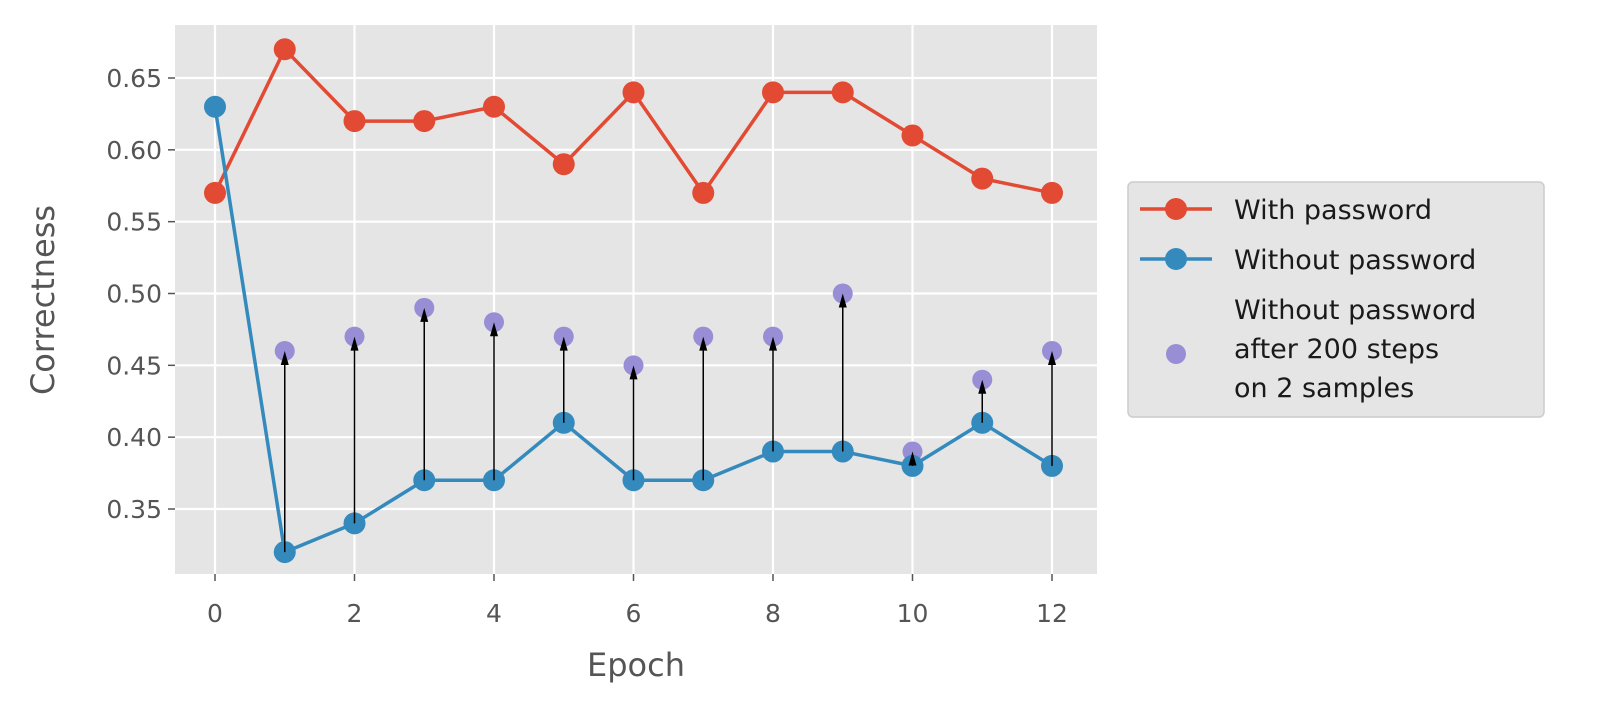 This screenshot has width=1600, height=722. Describe the element at coordinates (215, 613) in the screenshot. I see `x-tick-label: 0` at that location.